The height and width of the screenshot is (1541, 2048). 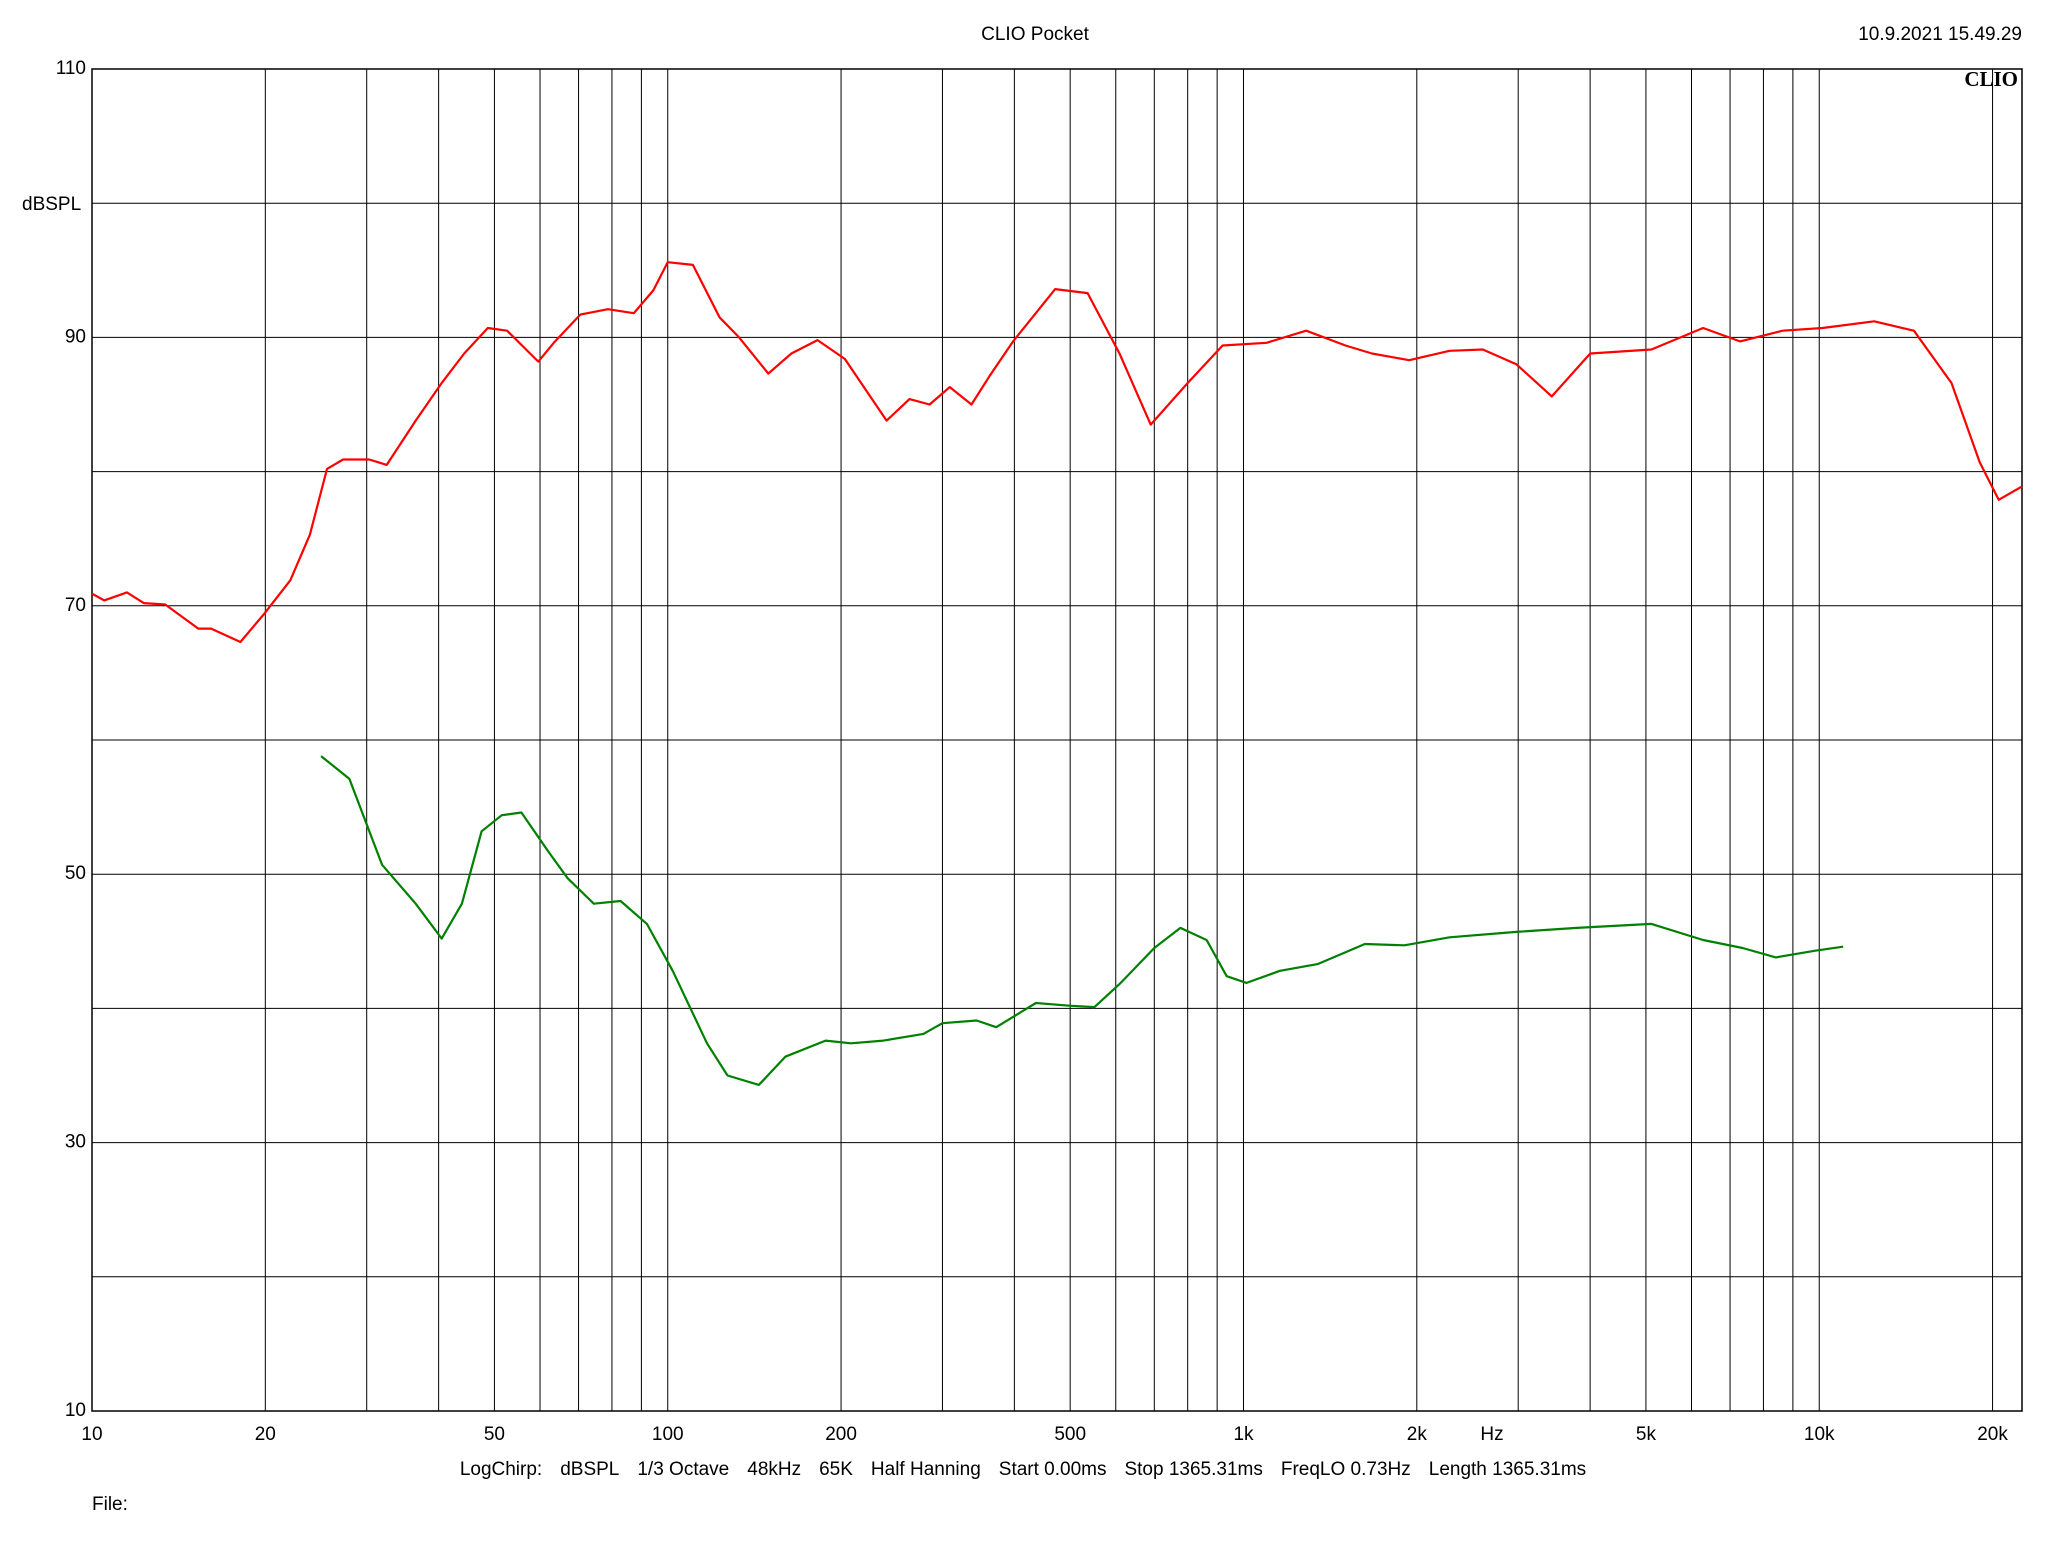 I want to click on footer-item: 1/3 Octave, so click(x=683, y=1469).